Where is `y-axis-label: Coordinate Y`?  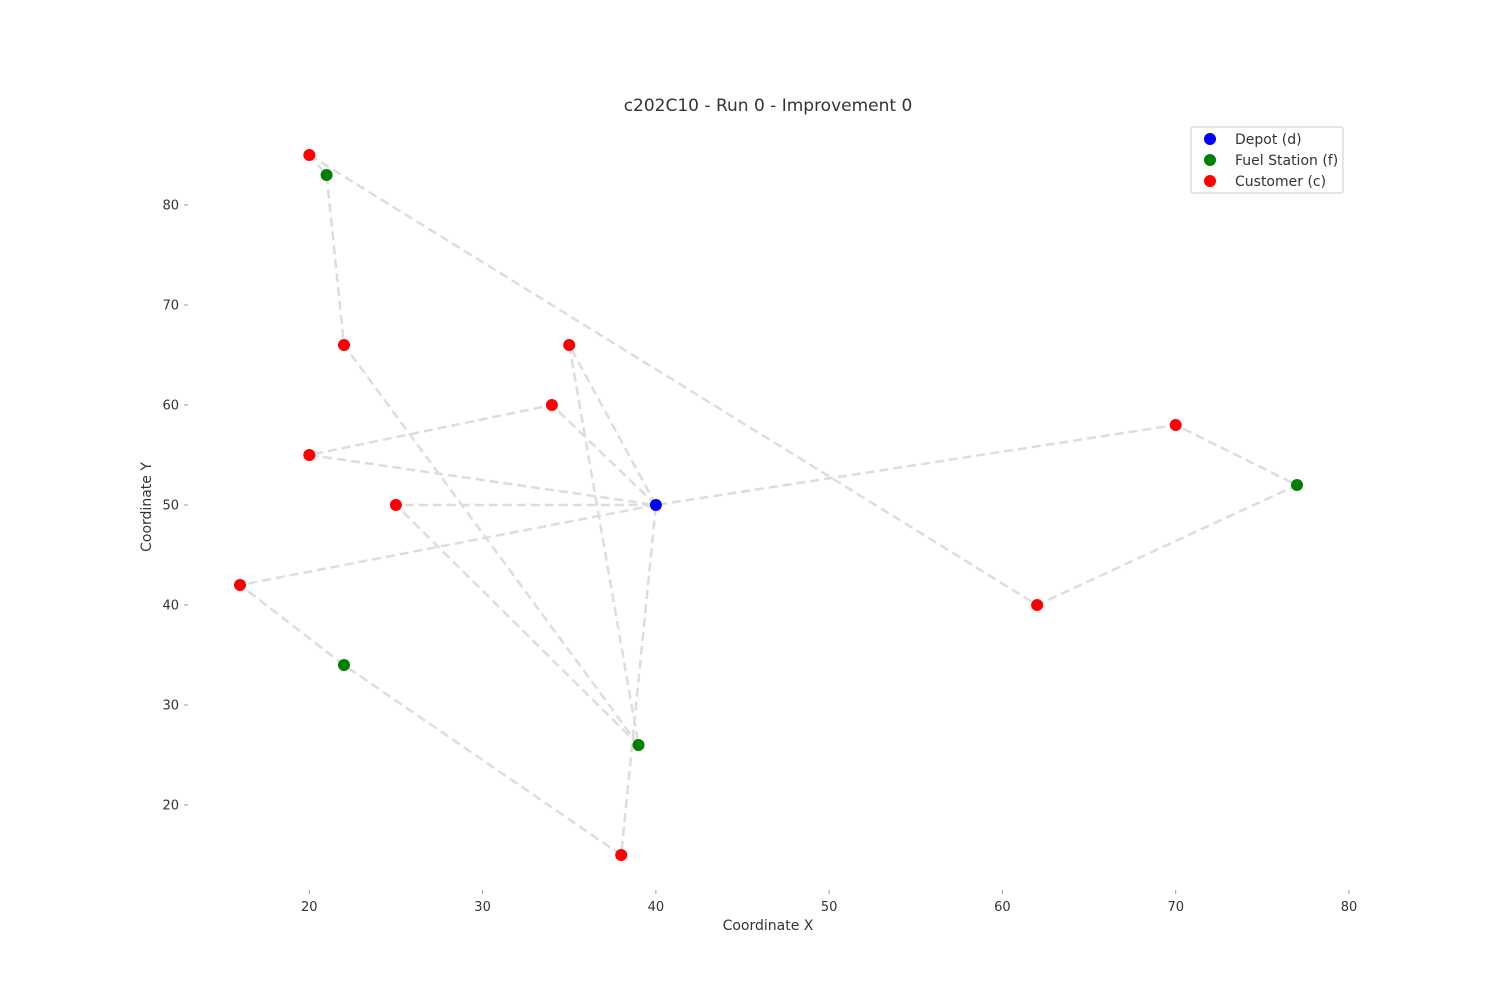
y-axis-label: Coordinate Y is located at coordinates (147, 507).